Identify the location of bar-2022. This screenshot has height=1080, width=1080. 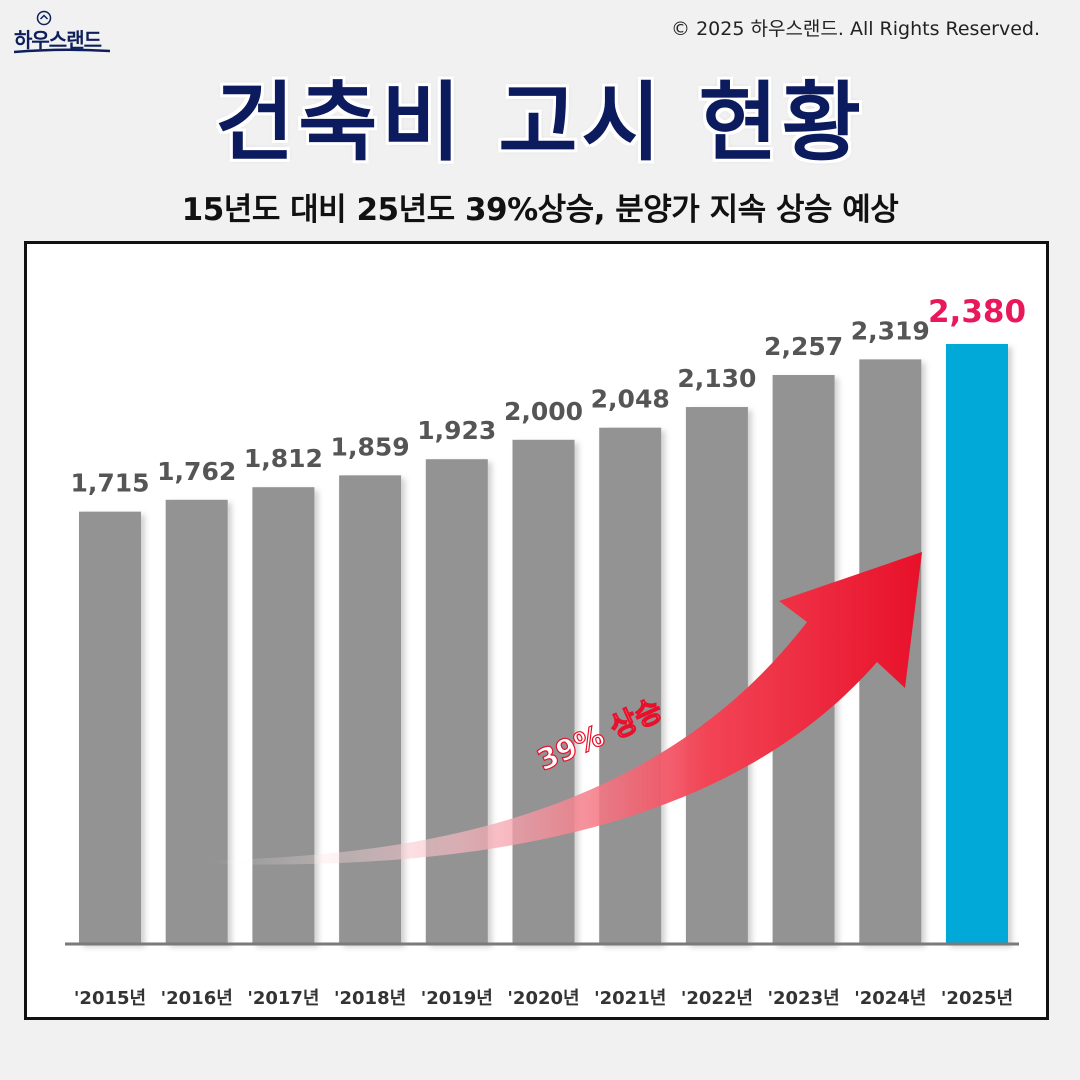
(716, 675).